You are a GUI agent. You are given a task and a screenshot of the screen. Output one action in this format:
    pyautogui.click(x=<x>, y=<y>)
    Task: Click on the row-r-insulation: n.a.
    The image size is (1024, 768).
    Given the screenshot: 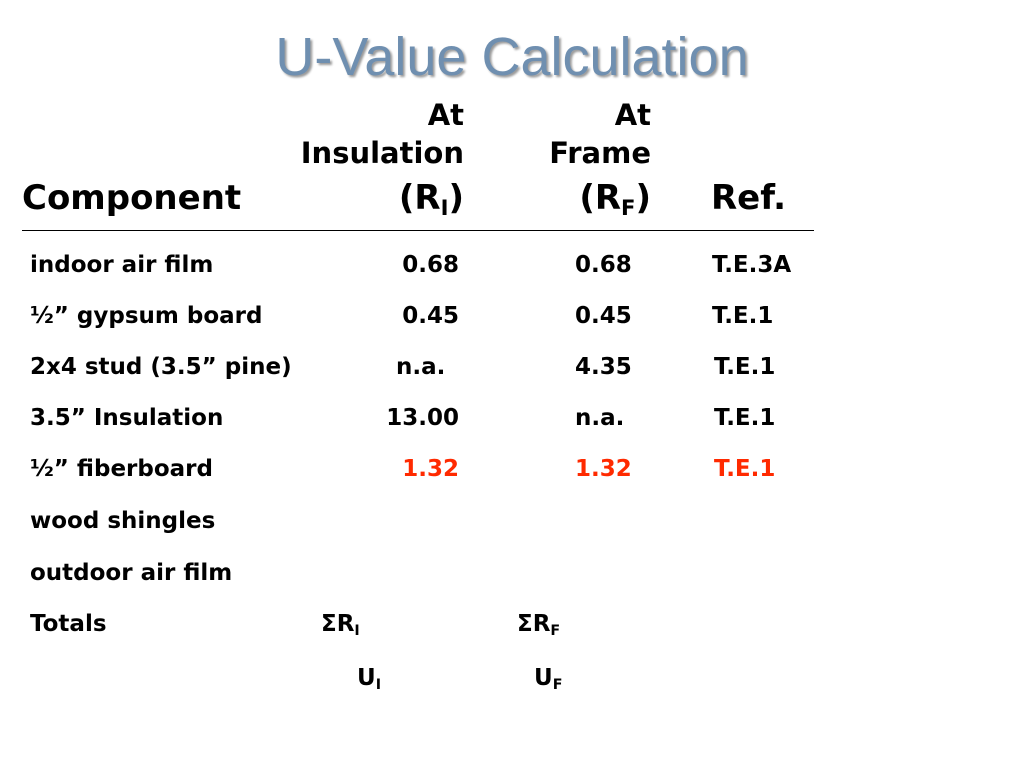 What is the action you would take?
    pyautogui.click(x=421, y=367)
    